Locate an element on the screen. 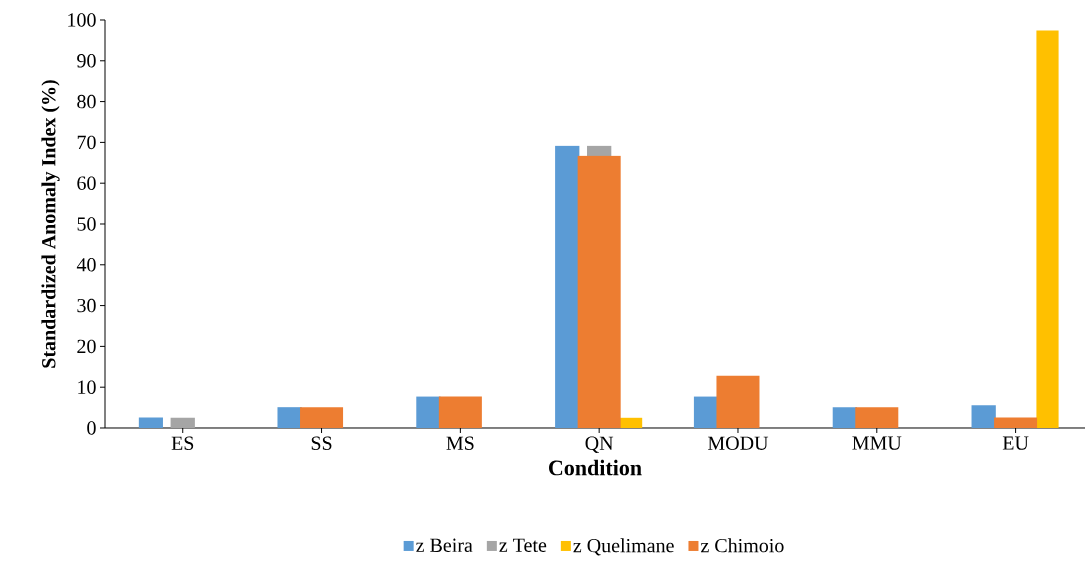 This screenshot has width=1088, height=572. y-tick-label: 100 is located at coordinates (82, 20).